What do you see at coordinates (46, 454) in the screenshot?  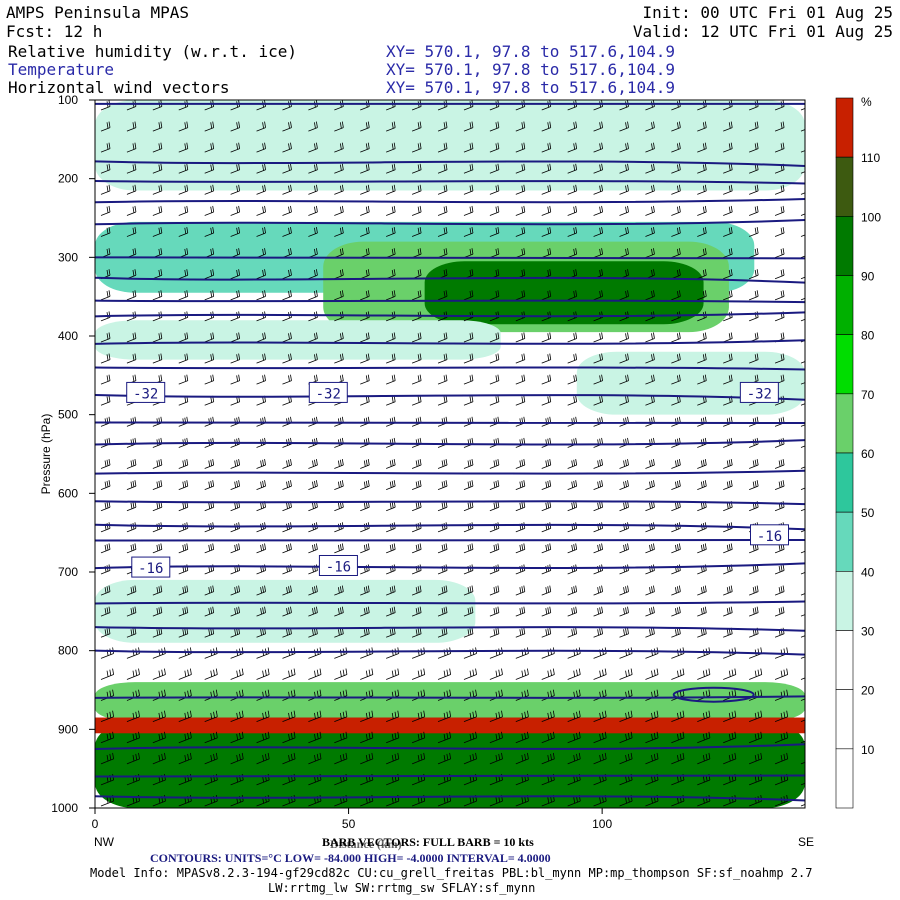 I see `y-axis-title: Pressure (hPa)` at bounding box center [46, 454].